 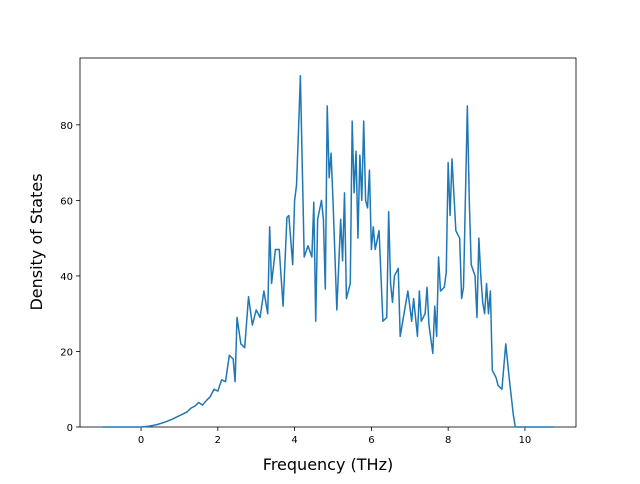 I want to click on x-axis-label: Frequency (THz), so click(x=328, y=464).